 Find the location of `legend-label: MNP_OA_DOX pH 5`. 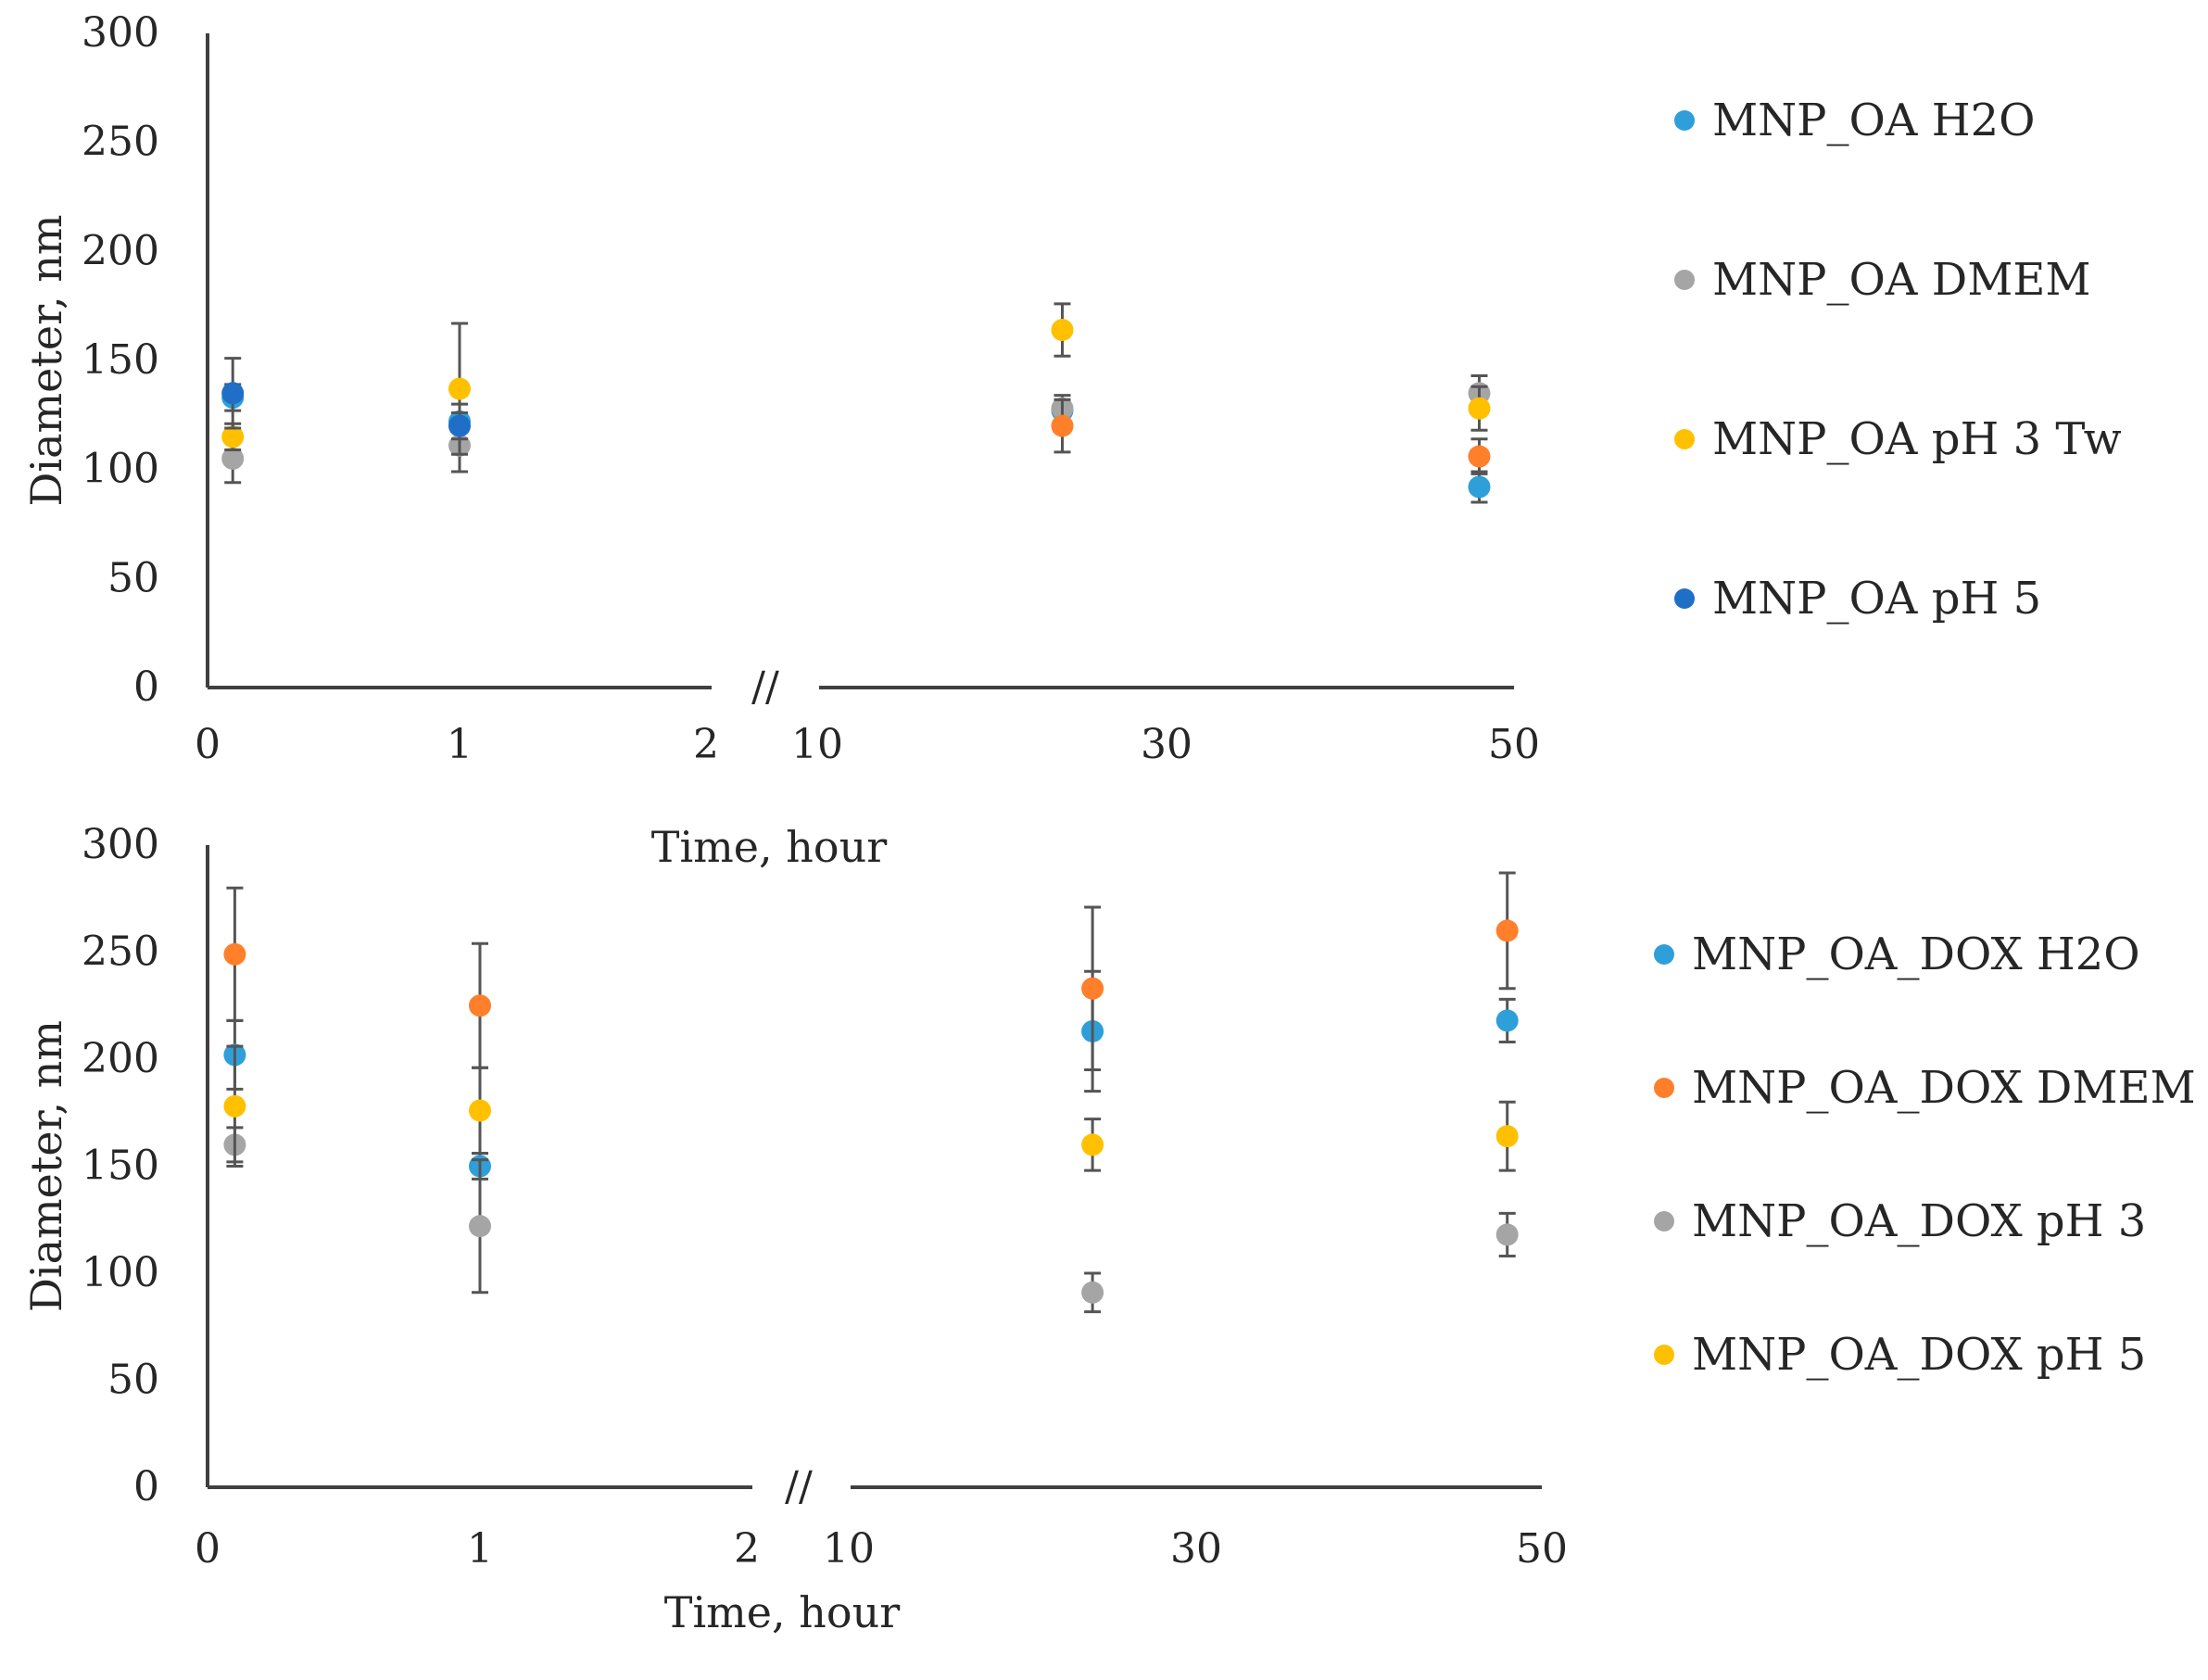

legend-label: MNP_OA_DOX pH 5 is located at coordinates (1919, 1355).